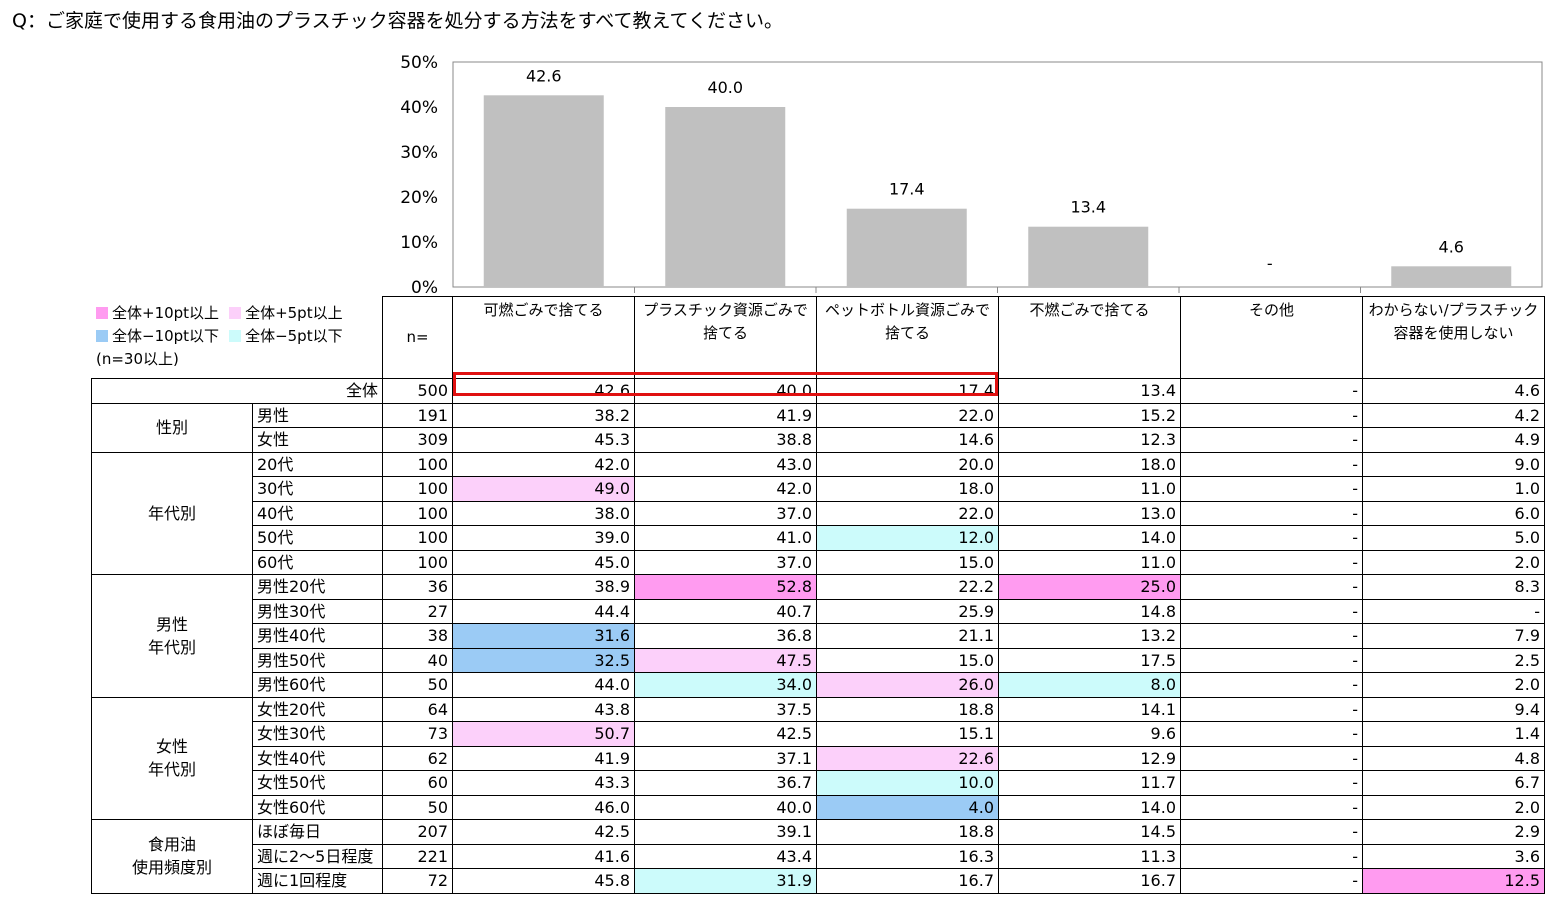  What do you see at coordinates (1453, 538) in the screenshot?
I see `value-cell: 5.0` at bounding box center [1453, 538].